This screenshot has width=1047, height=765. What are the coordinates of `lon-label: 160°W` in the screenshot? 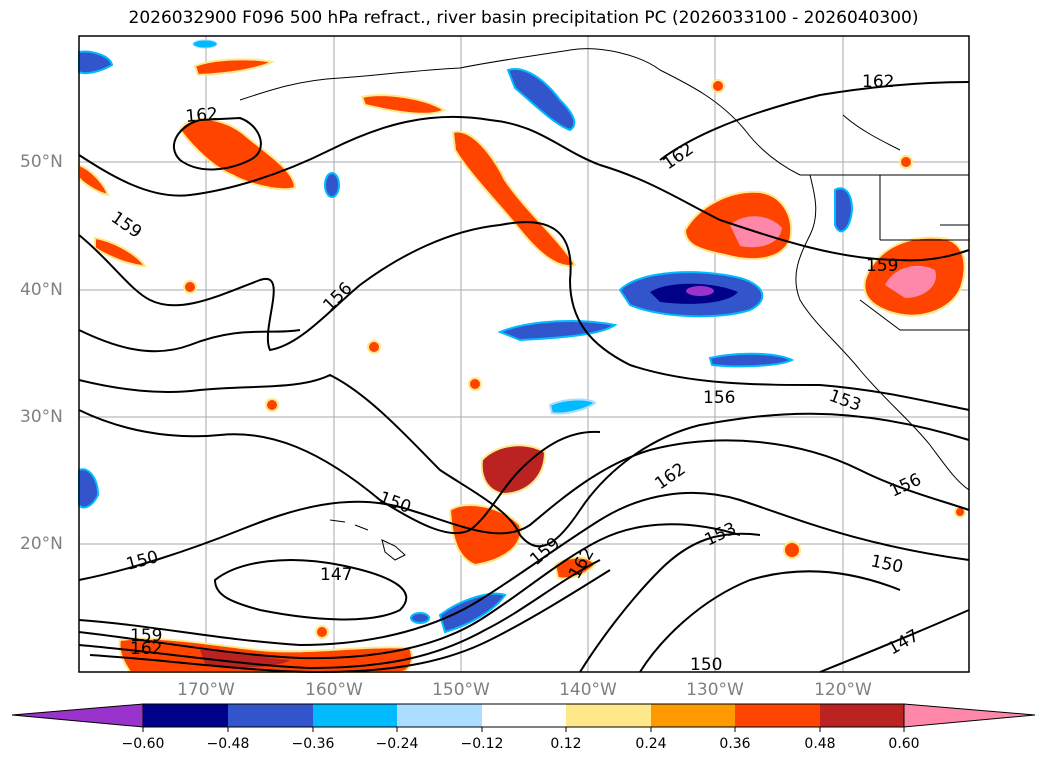 It's located at (334, 690).